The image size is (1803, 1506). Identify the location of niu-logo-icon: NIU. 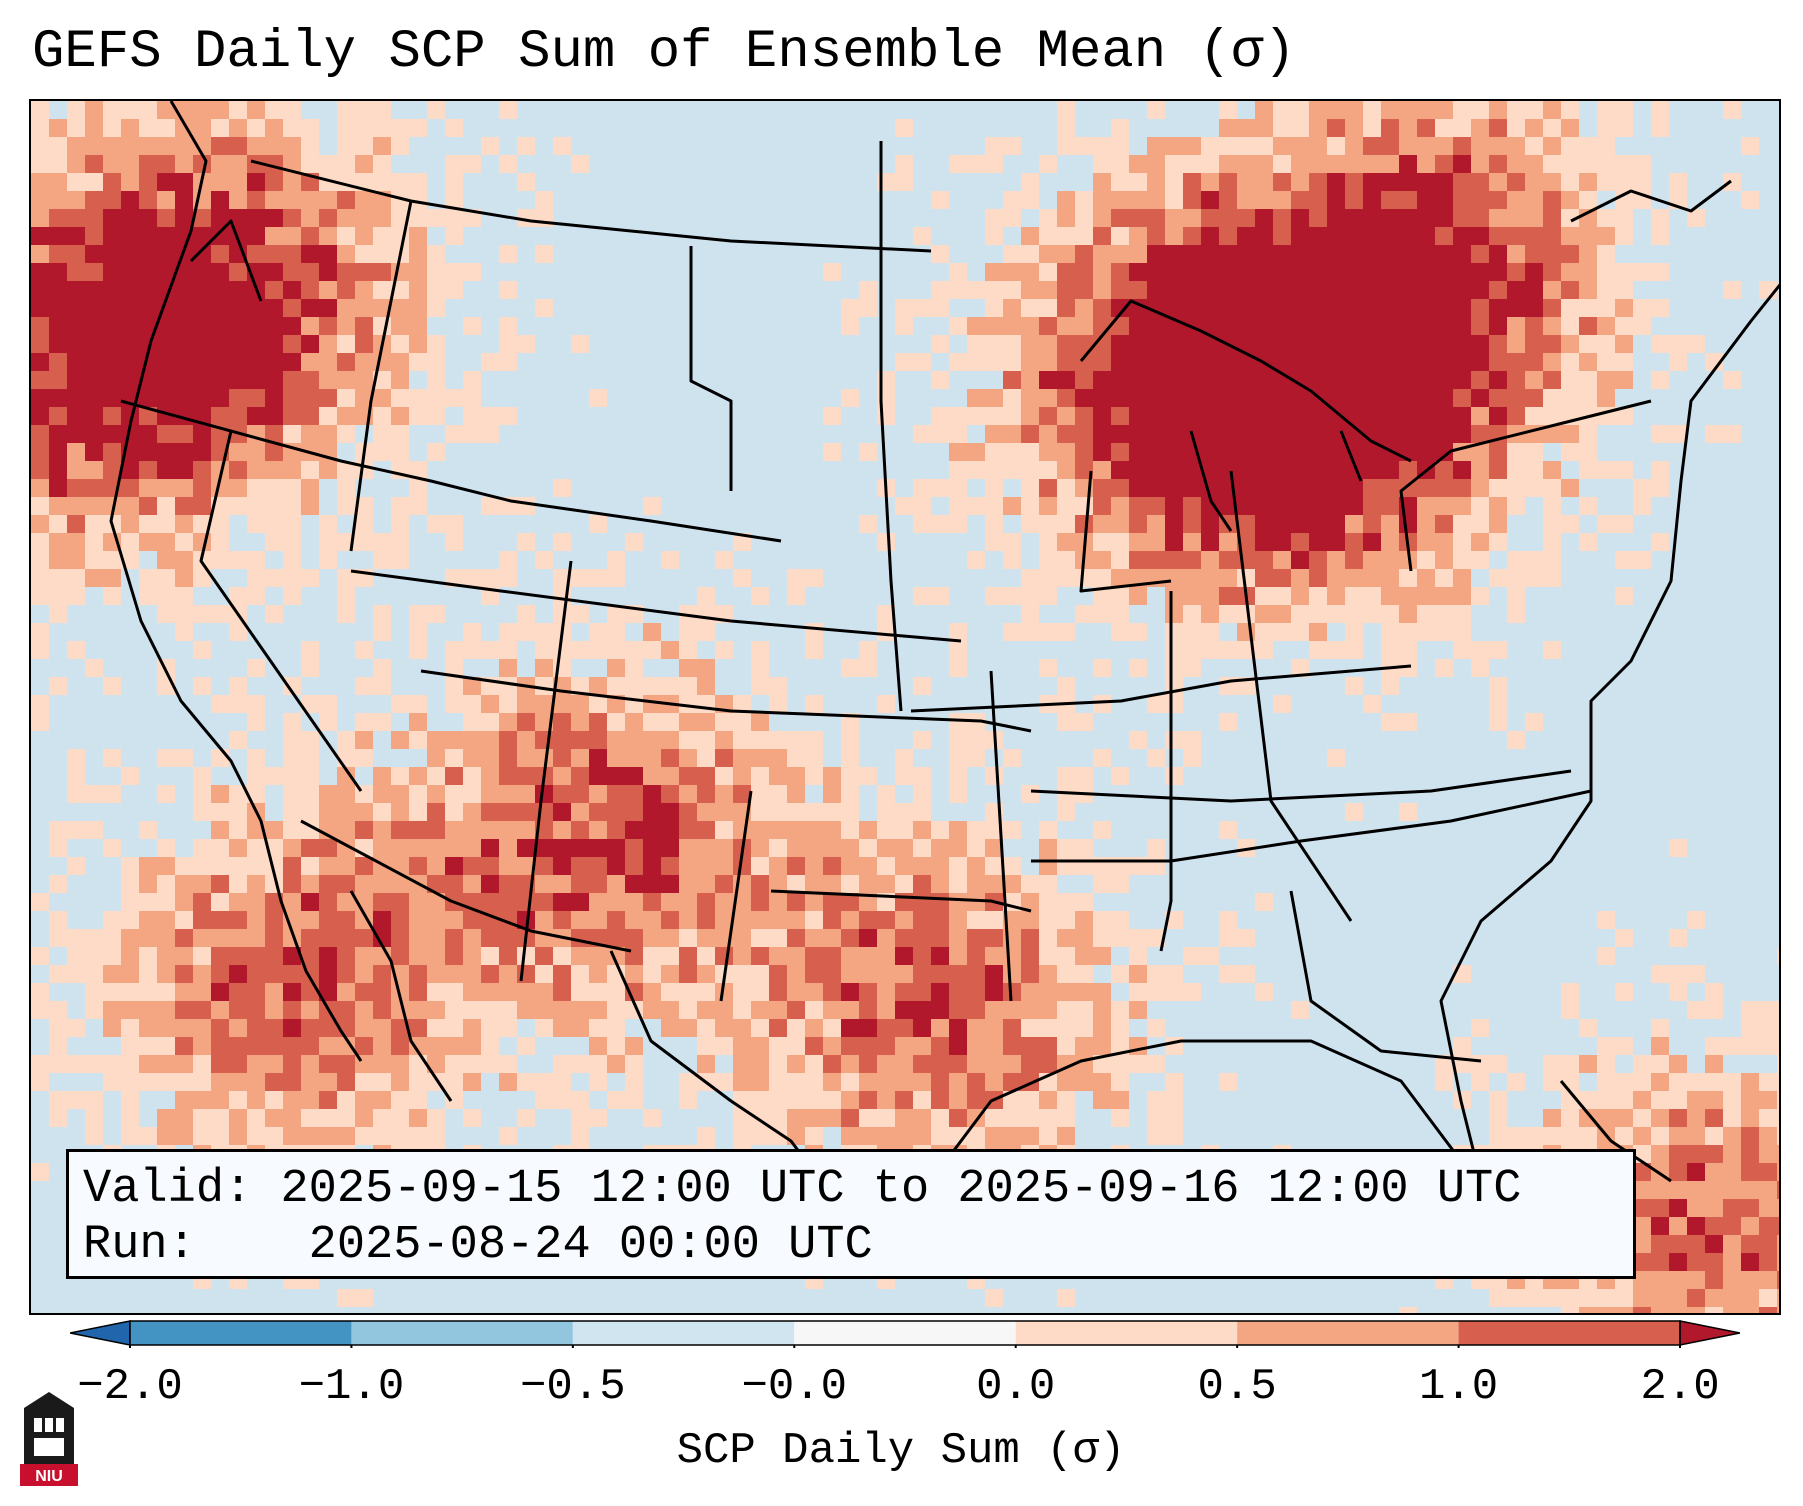
(49, 1439).